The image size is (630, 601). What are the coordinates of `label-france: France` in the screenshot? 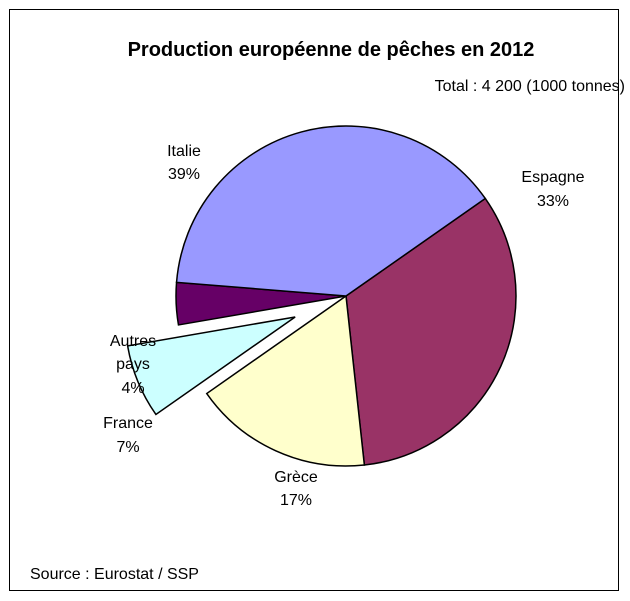 It's located at (128, 423).